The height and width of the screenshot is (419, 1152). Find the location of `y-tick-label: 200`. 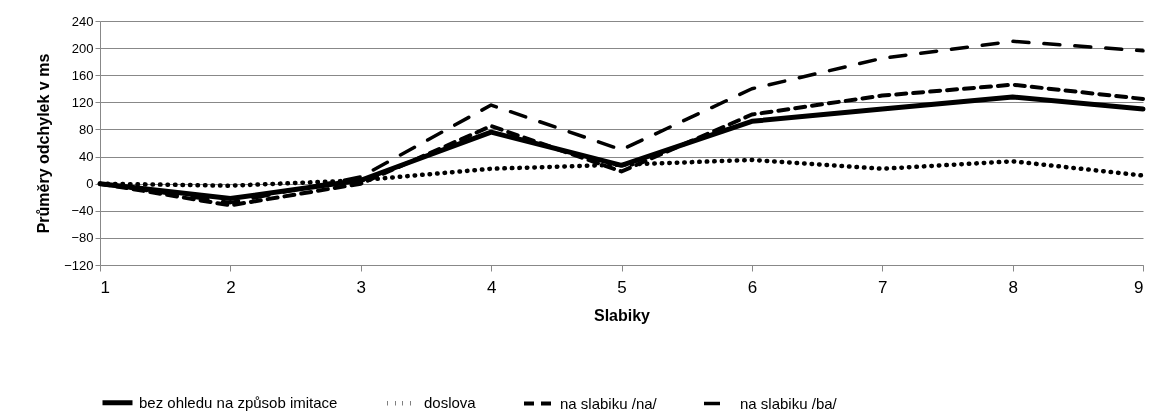

y-tick-label: 200 is located at coordinates (82, 48).